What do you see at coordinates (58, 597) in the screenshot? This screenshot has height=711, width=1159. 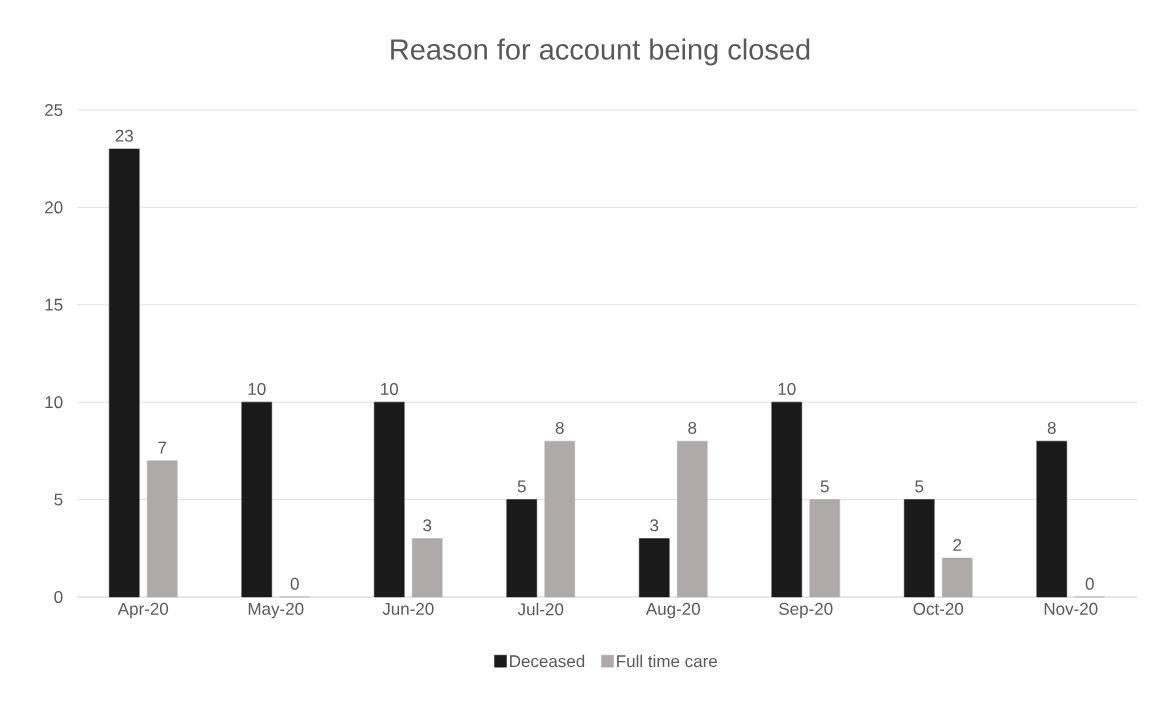 I see `y-tick-label: 0` at bounding box center [58, 597].